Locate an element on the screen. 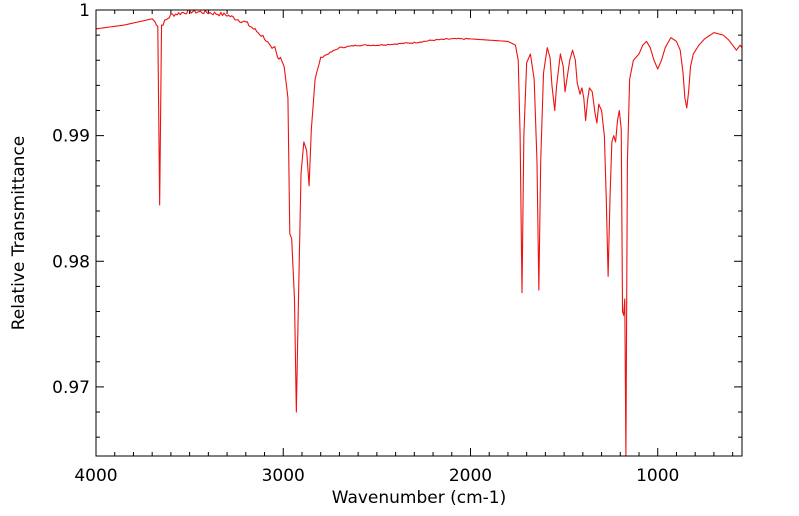  y-tick-label: 0.98 is located at coordinates (71, 262).